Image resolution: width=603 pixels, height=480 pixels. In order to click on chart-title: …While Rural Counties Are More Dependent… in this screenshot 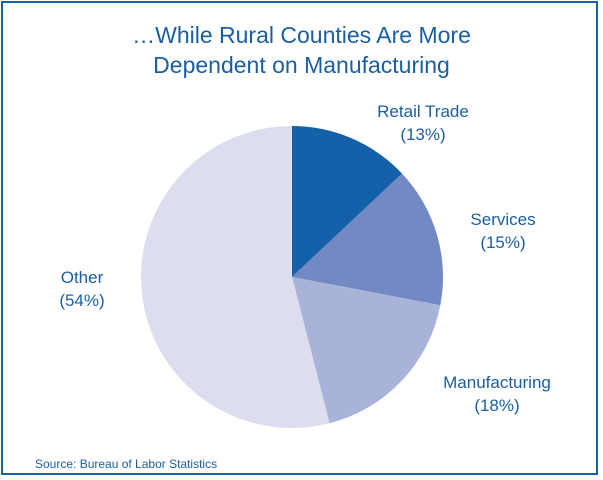, I will do `click(301, 50)`.